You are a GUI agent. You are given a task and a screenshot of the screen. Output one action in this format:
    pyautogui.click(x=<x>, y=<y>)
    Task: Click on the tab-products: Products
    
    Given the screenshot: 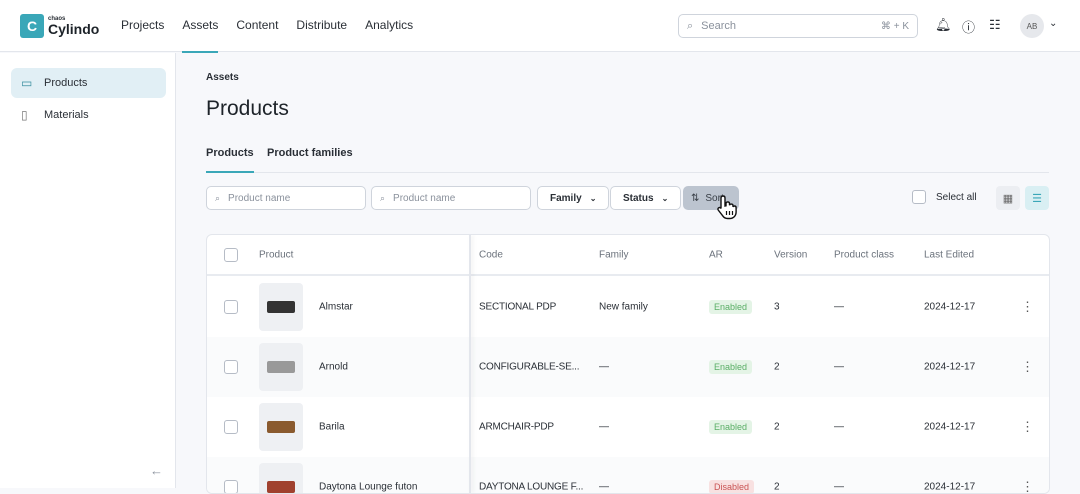 What is the action you would take?
    pyautogui.click(x=230, y=160)
    